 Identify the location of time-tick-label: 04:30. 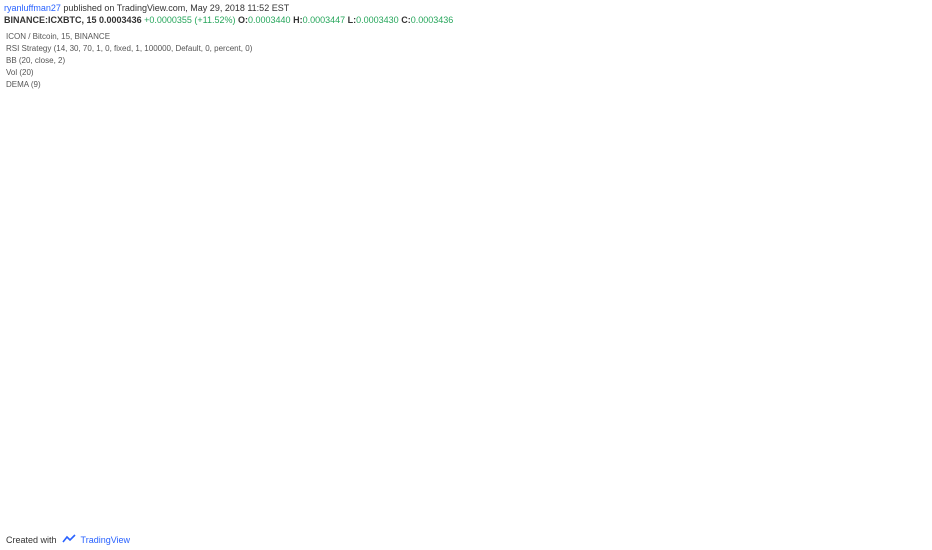
(230, 524).